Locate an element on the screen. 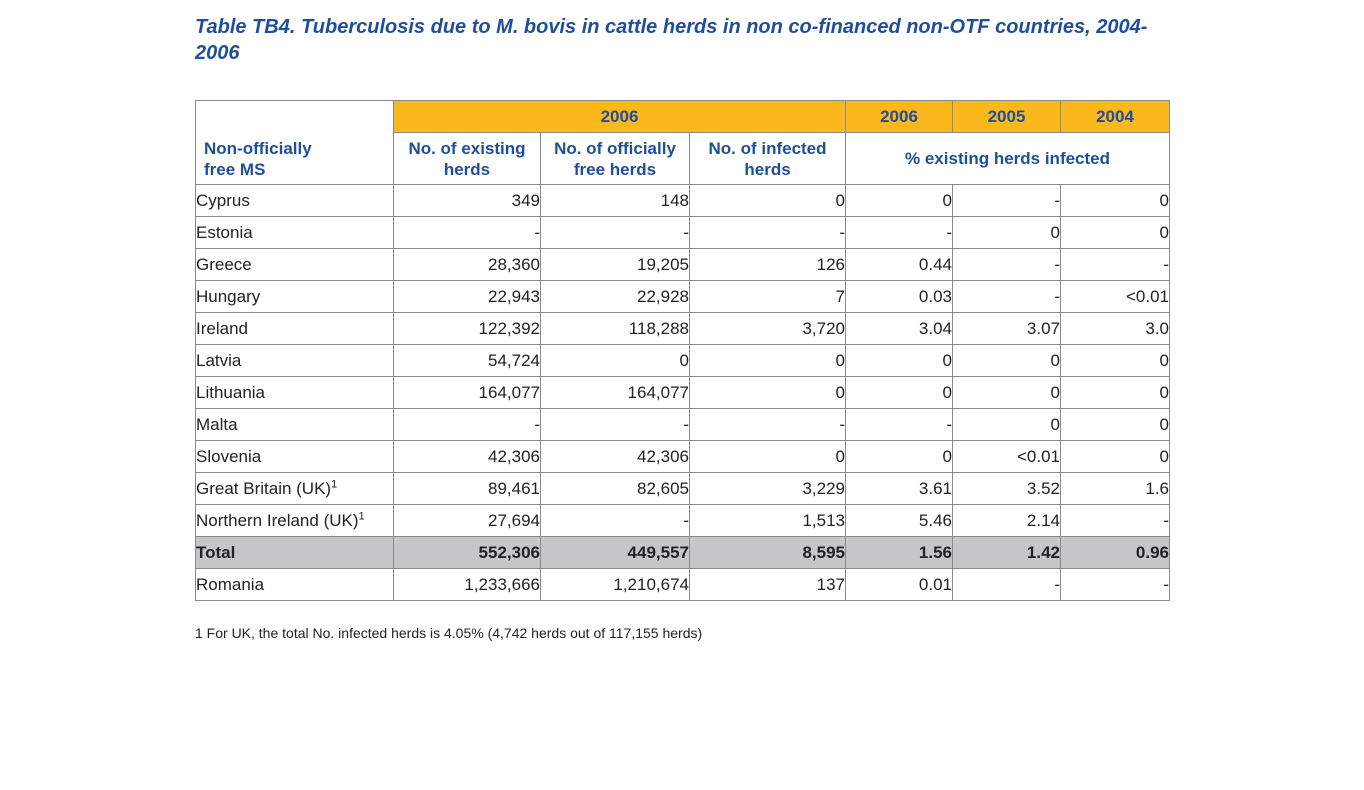  country-cell: Cyprus is located at coordinates (294, 200).